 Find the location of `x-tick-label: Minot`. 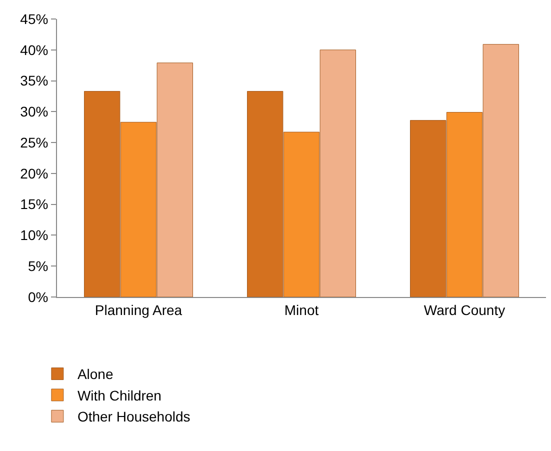

x-tick-label: Minot is located at coordinates (301, 310).